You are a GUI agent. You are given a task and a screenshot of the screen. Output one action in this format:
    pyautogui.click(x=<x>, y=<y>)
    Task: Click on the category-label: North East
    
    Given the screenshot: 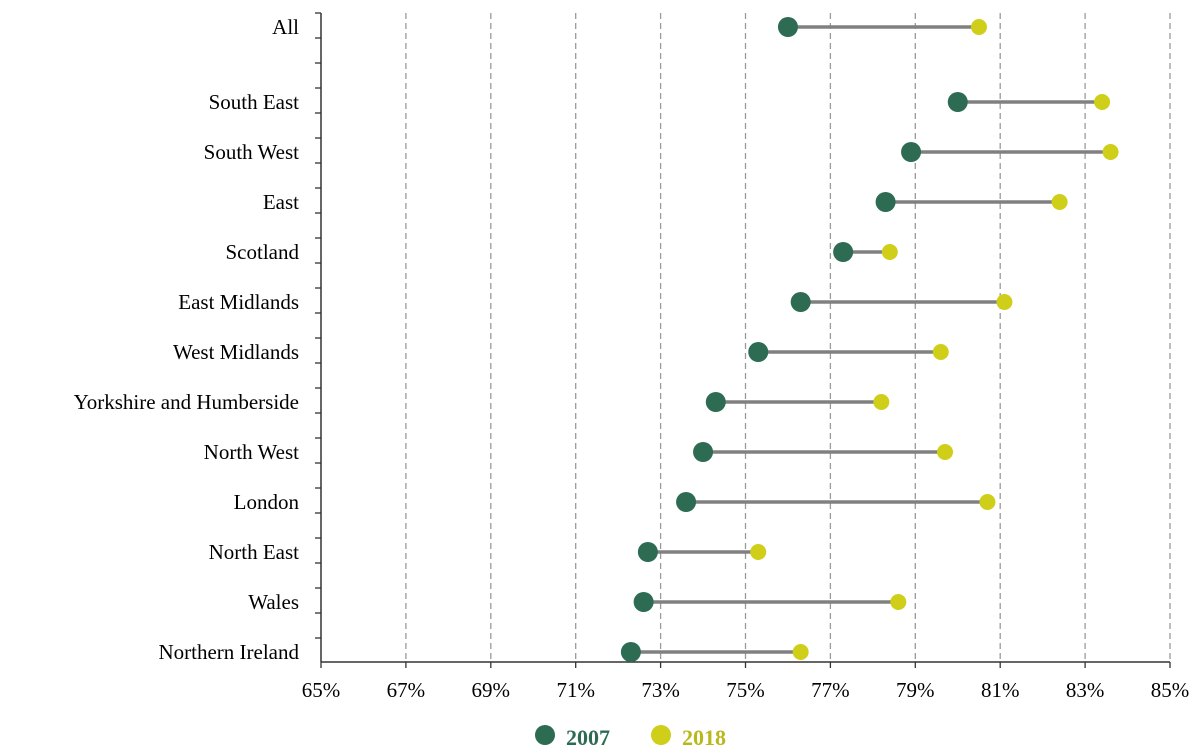 What is the action you would take?
    pyautogui.click(x=254, y=552)
    